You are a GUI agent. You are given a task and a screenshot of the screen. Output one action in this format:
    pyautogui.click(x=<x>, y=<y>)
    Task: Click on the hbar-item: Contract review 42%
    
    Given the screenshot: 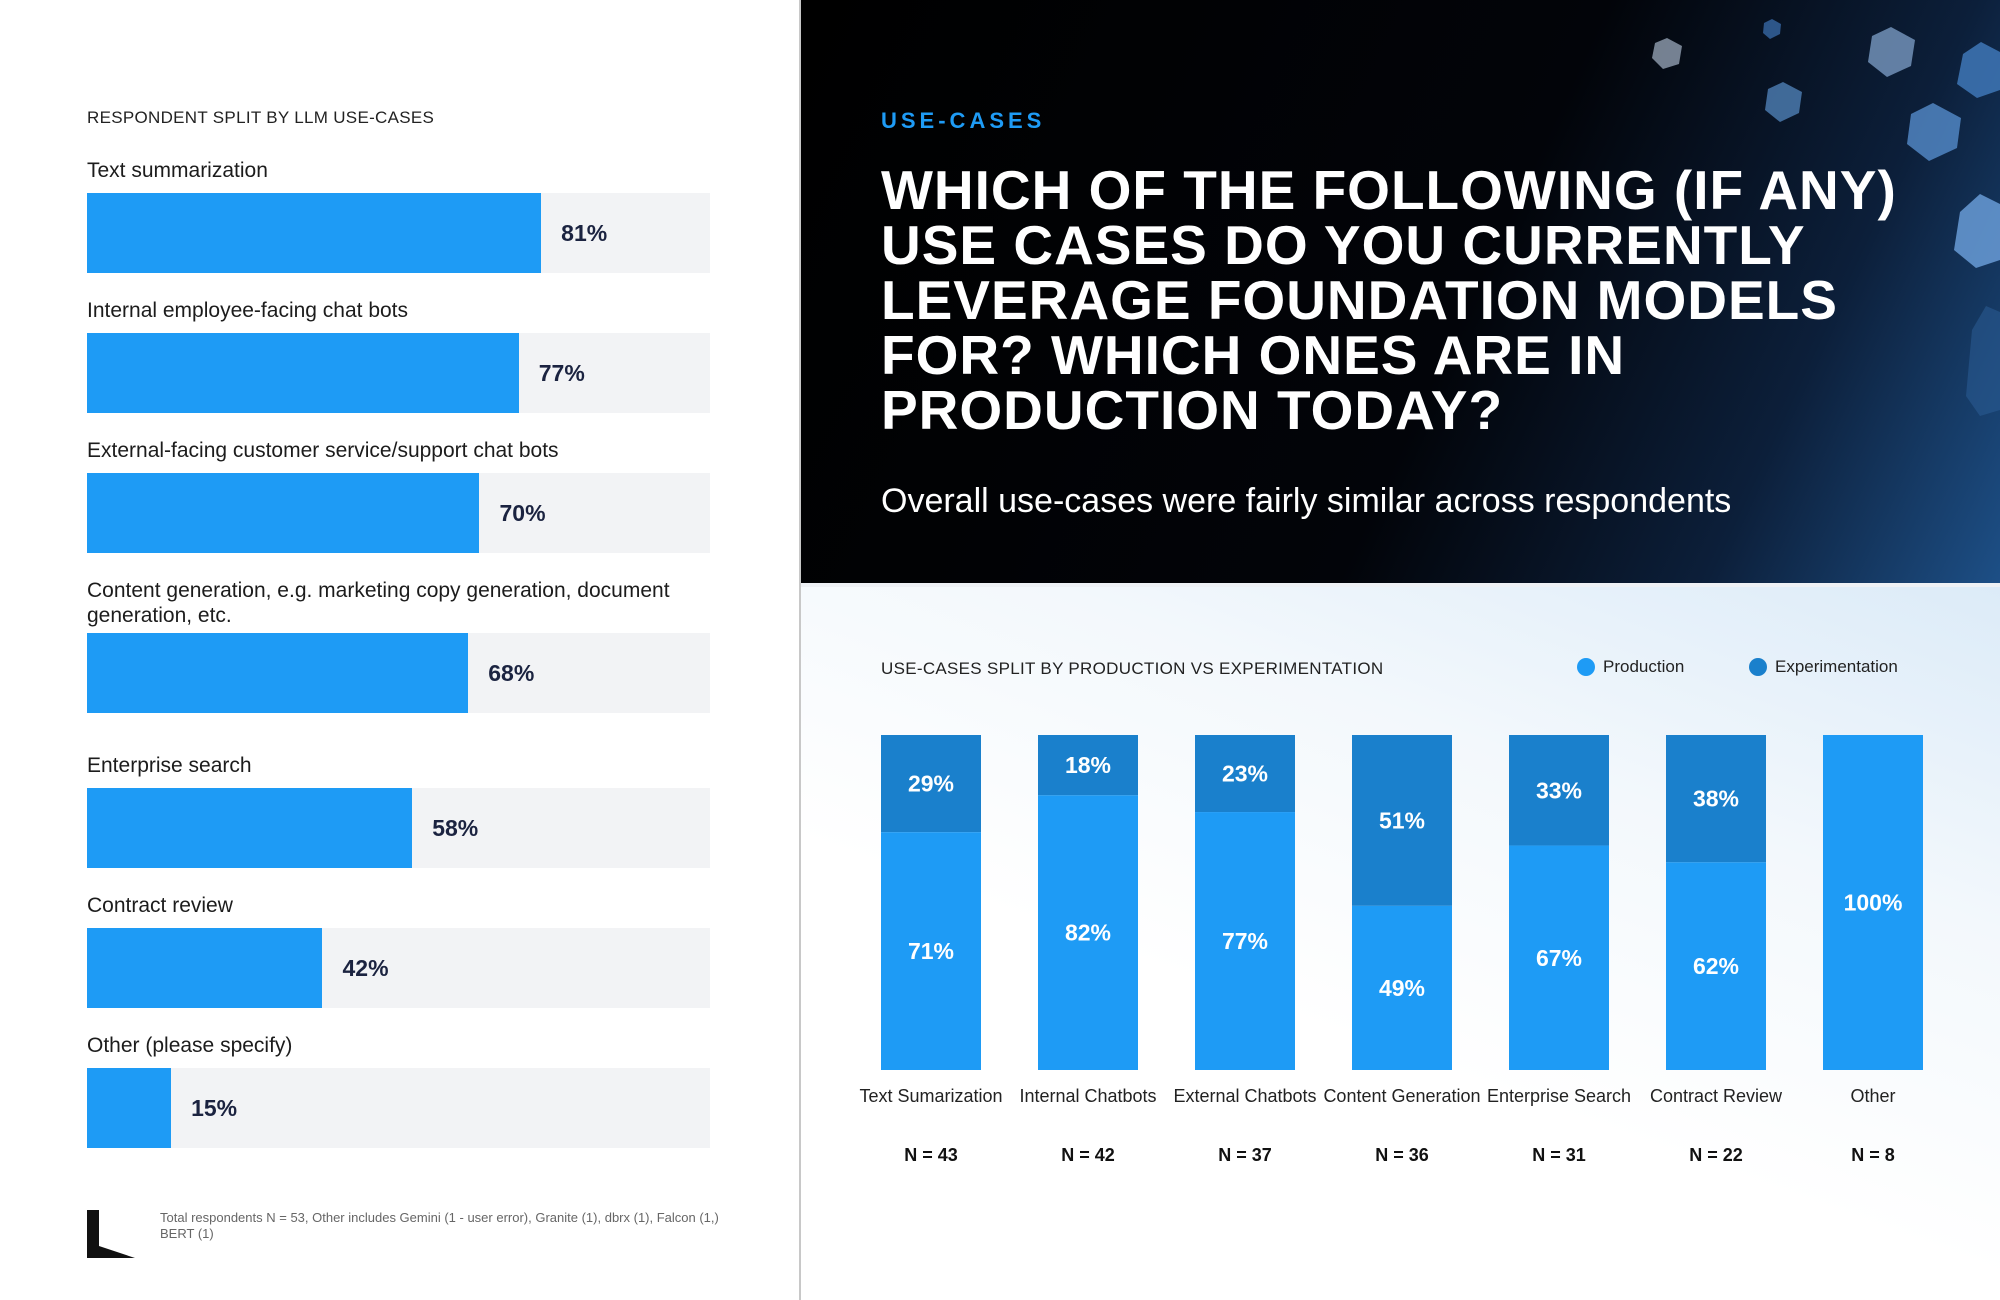 What is the action you would take?
    pyautogui.click(x=398, y=950)
    